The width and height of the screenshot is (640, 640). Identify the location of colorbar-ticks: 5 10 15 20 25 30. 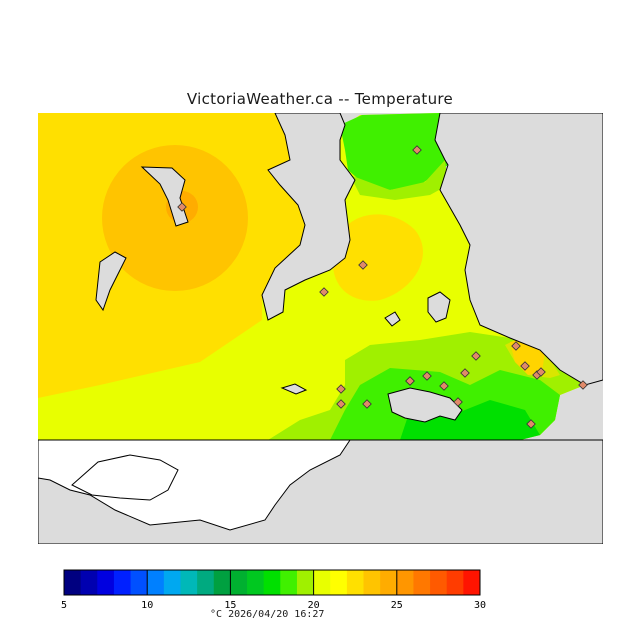
(273, 590).